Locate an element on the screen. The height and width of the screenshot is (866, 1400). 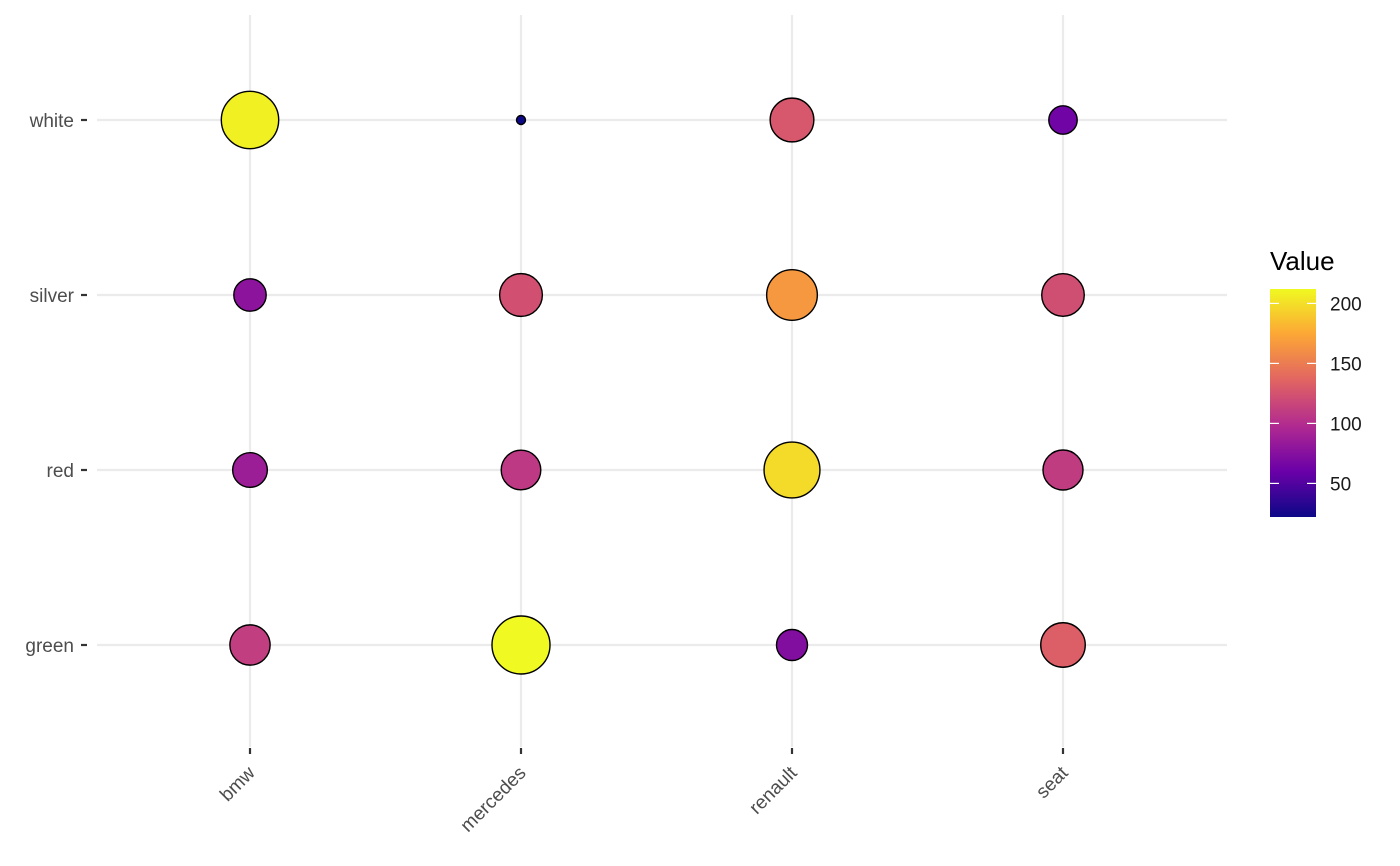
point-renault-white is located at coordinates (792, 120).